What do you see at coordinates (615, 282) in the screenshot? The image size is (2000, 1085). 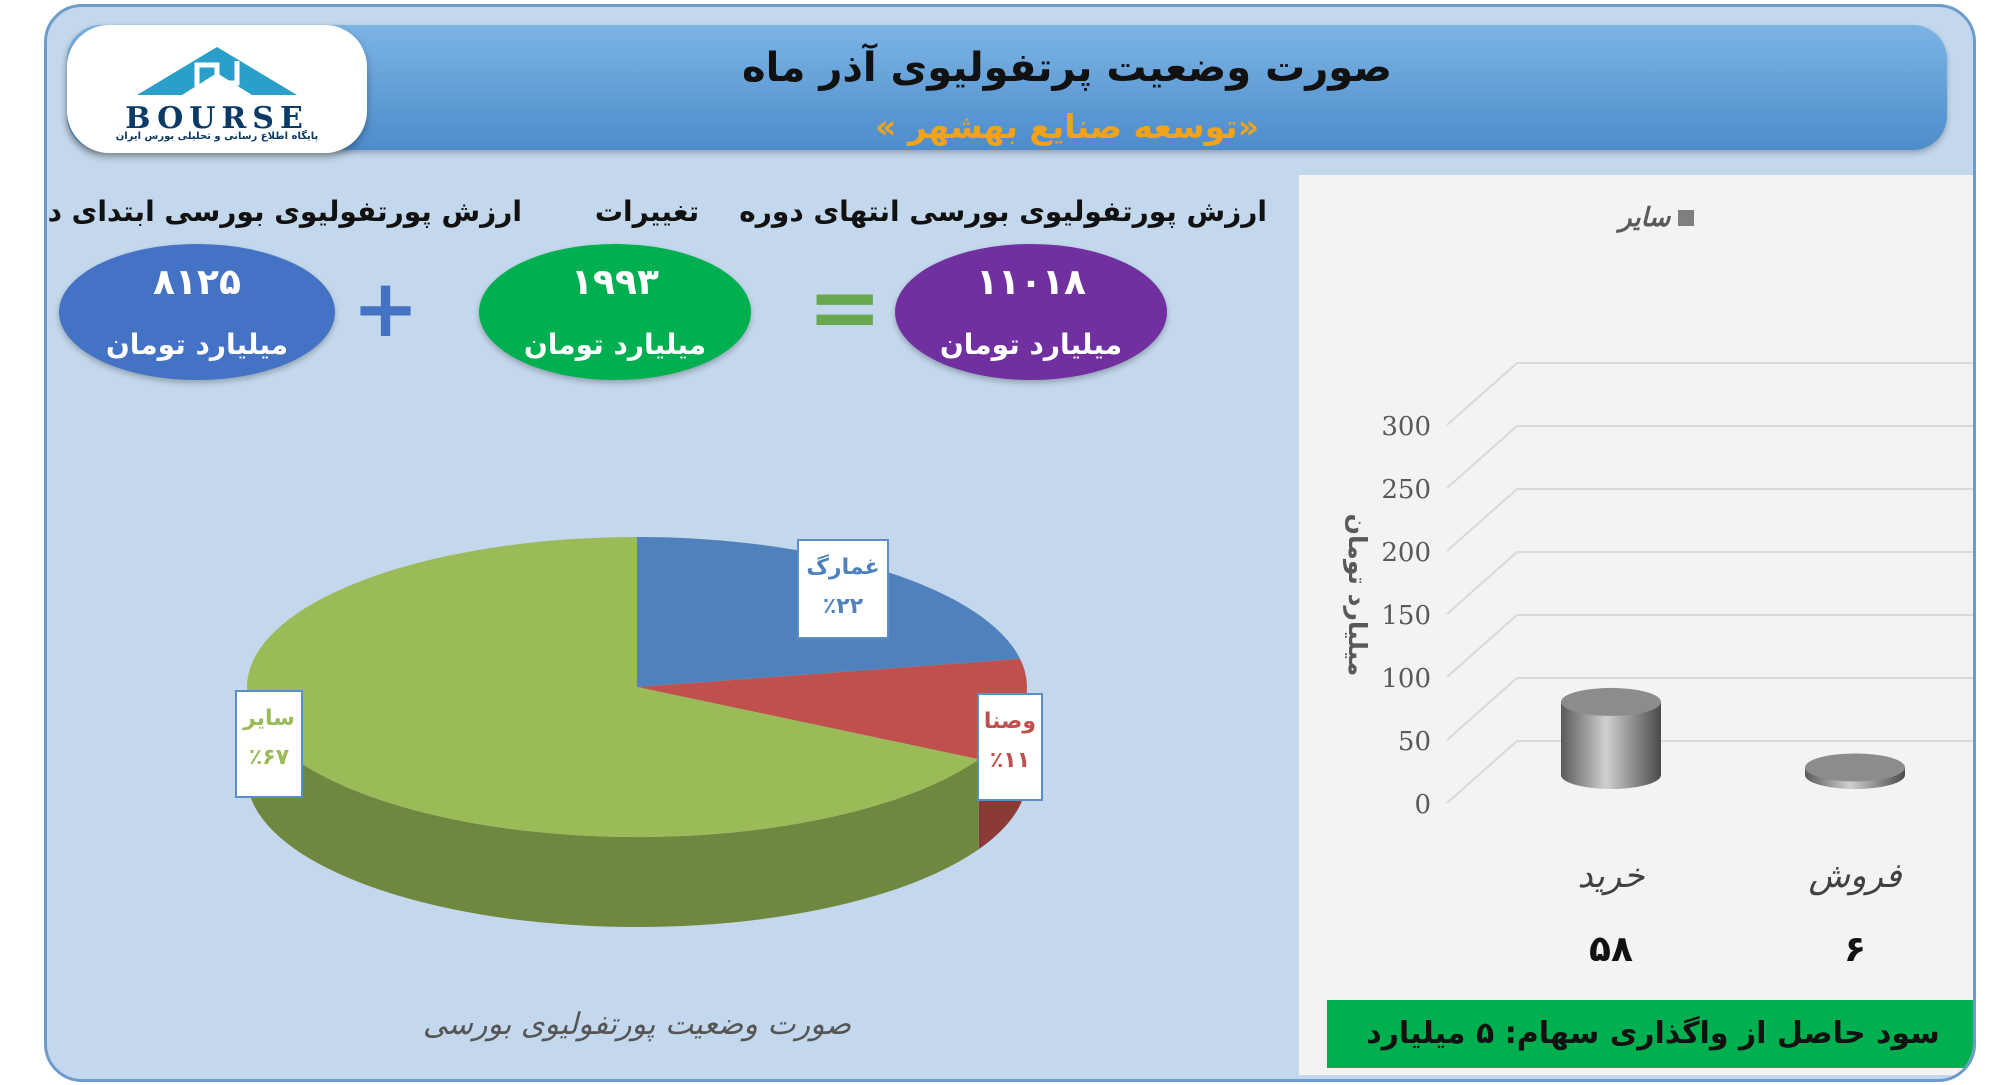 I see `change-number: ۱۹۹۳` at bounding box center [615, 282].